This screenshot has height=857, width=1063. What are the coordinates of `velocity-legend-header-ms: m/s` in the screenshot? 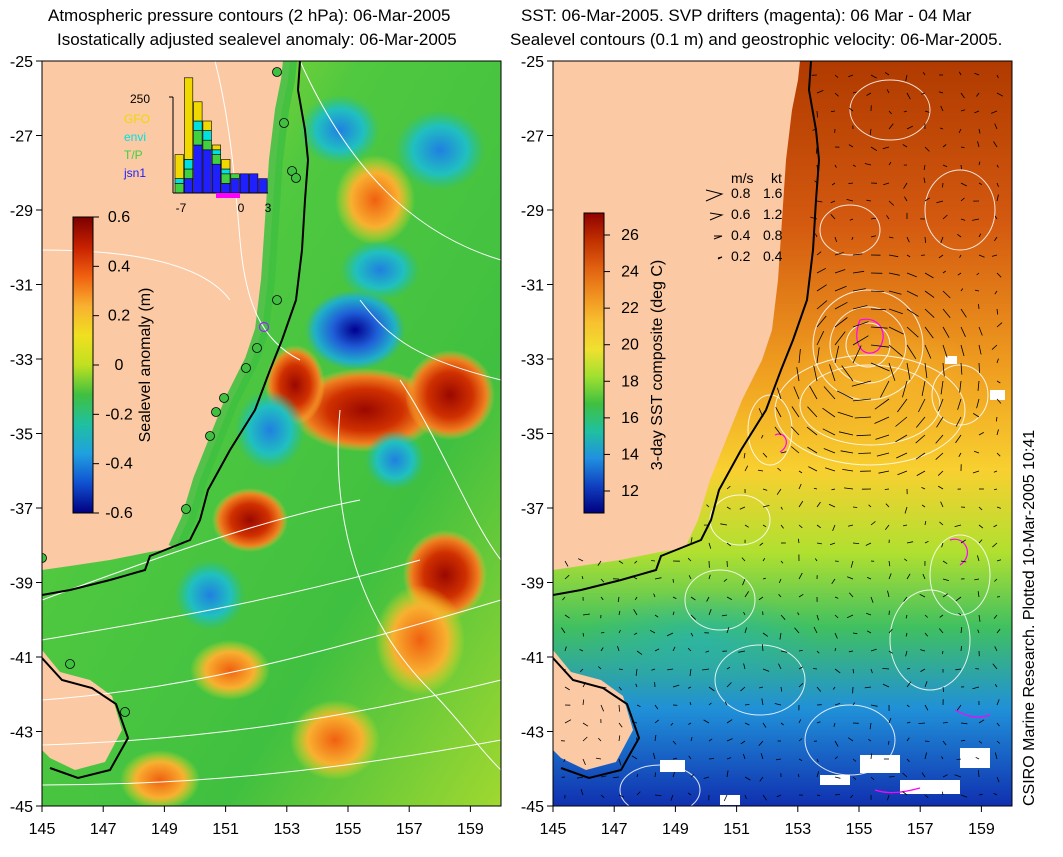 It's located at (742, 178).